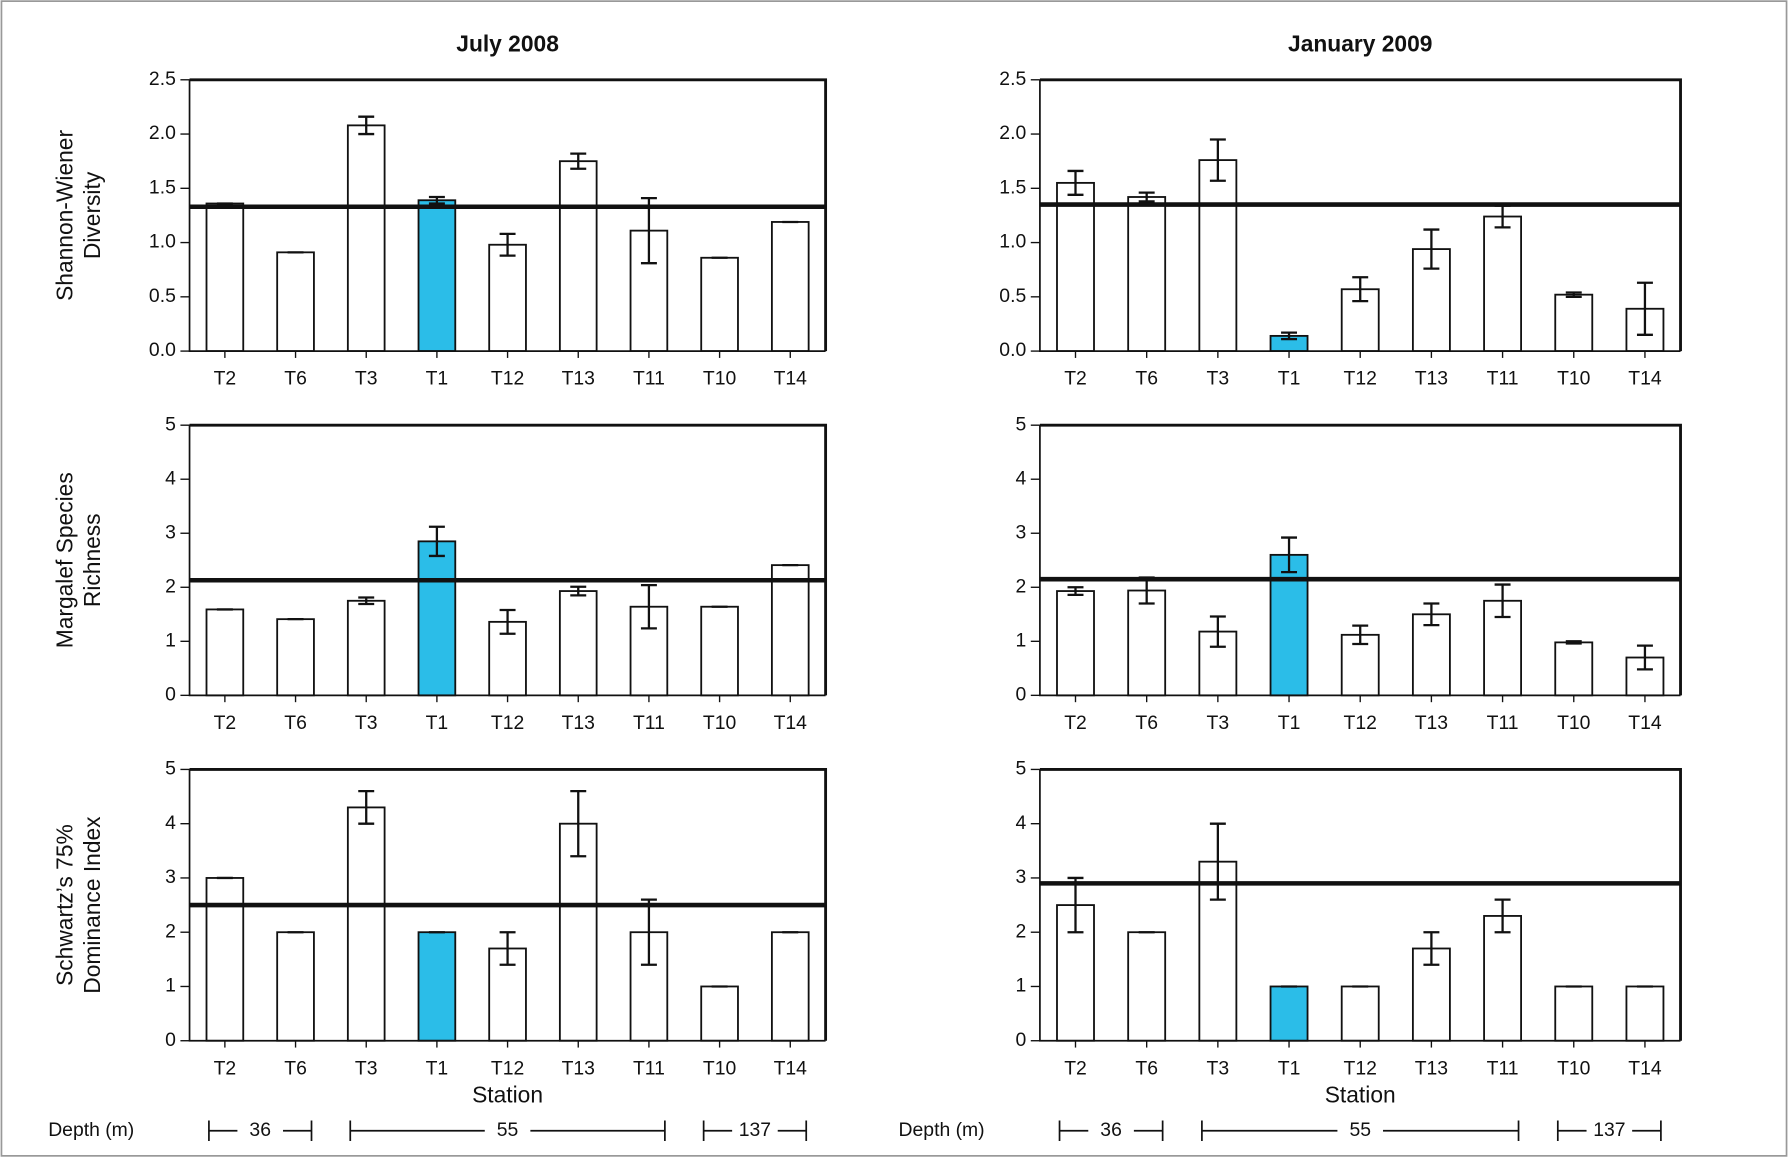  Describe the element at coordinates (92, 905) in the screenshot. I see `y-axis-label: Dominance Index` at that location.